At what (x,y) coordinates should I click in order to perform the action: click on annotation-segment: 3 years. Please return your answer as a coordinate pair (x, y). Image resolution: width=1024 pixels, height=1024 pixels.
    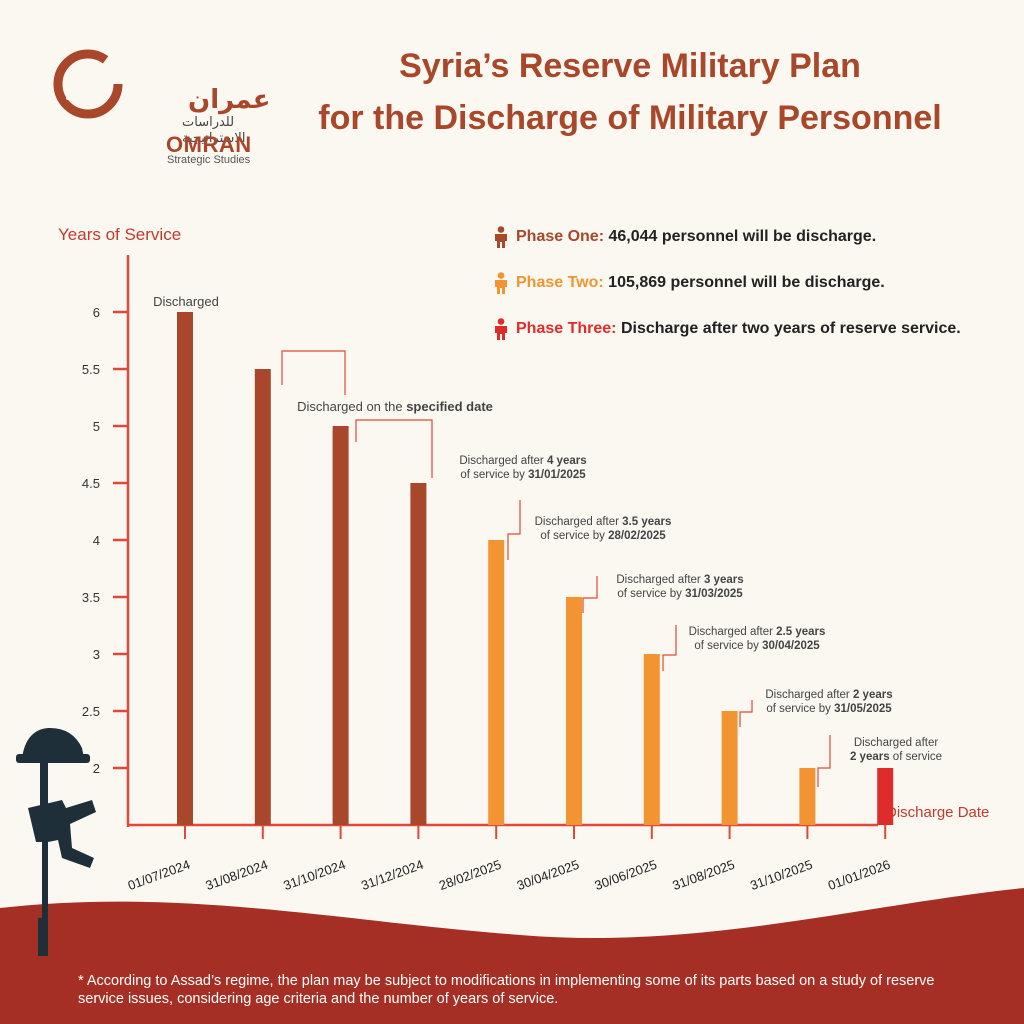
    Looking at the image, I should click on (724, 580).